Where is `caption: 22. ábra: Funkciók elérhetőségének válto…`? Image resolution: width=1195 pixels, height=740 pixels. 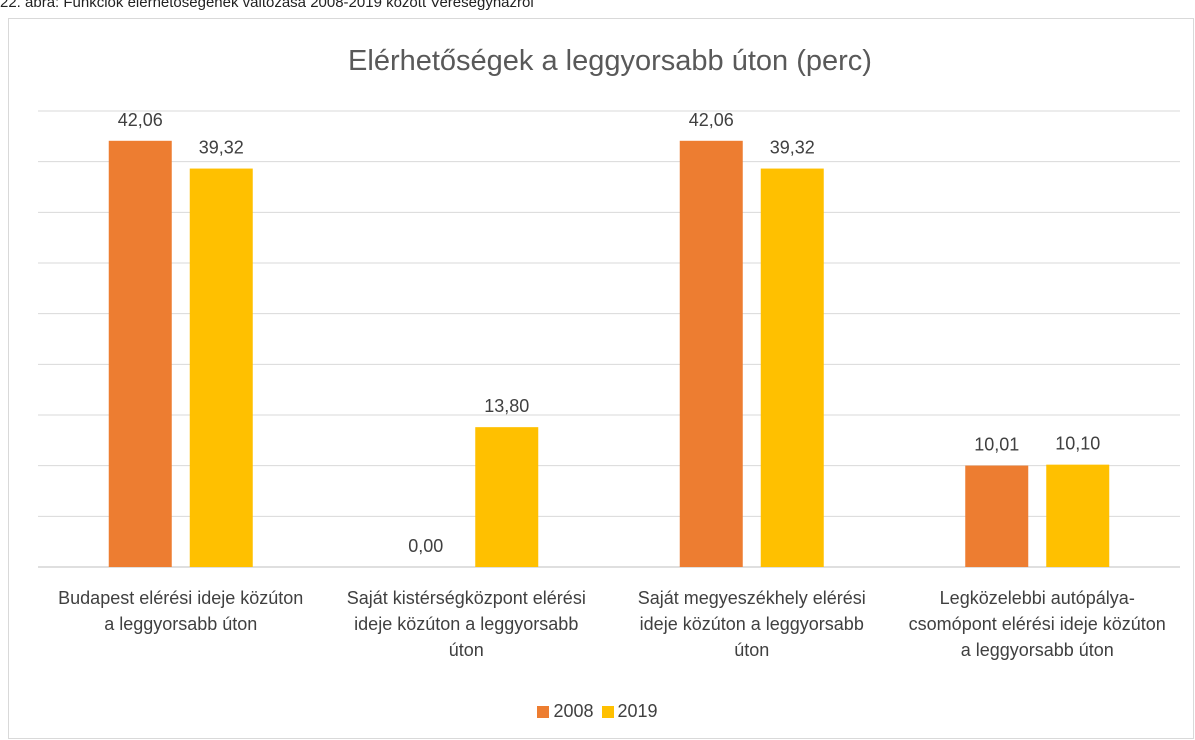
caption: 22. ábra: Funkciók elérhetőségének válto… is located at coordinates (267, 5).